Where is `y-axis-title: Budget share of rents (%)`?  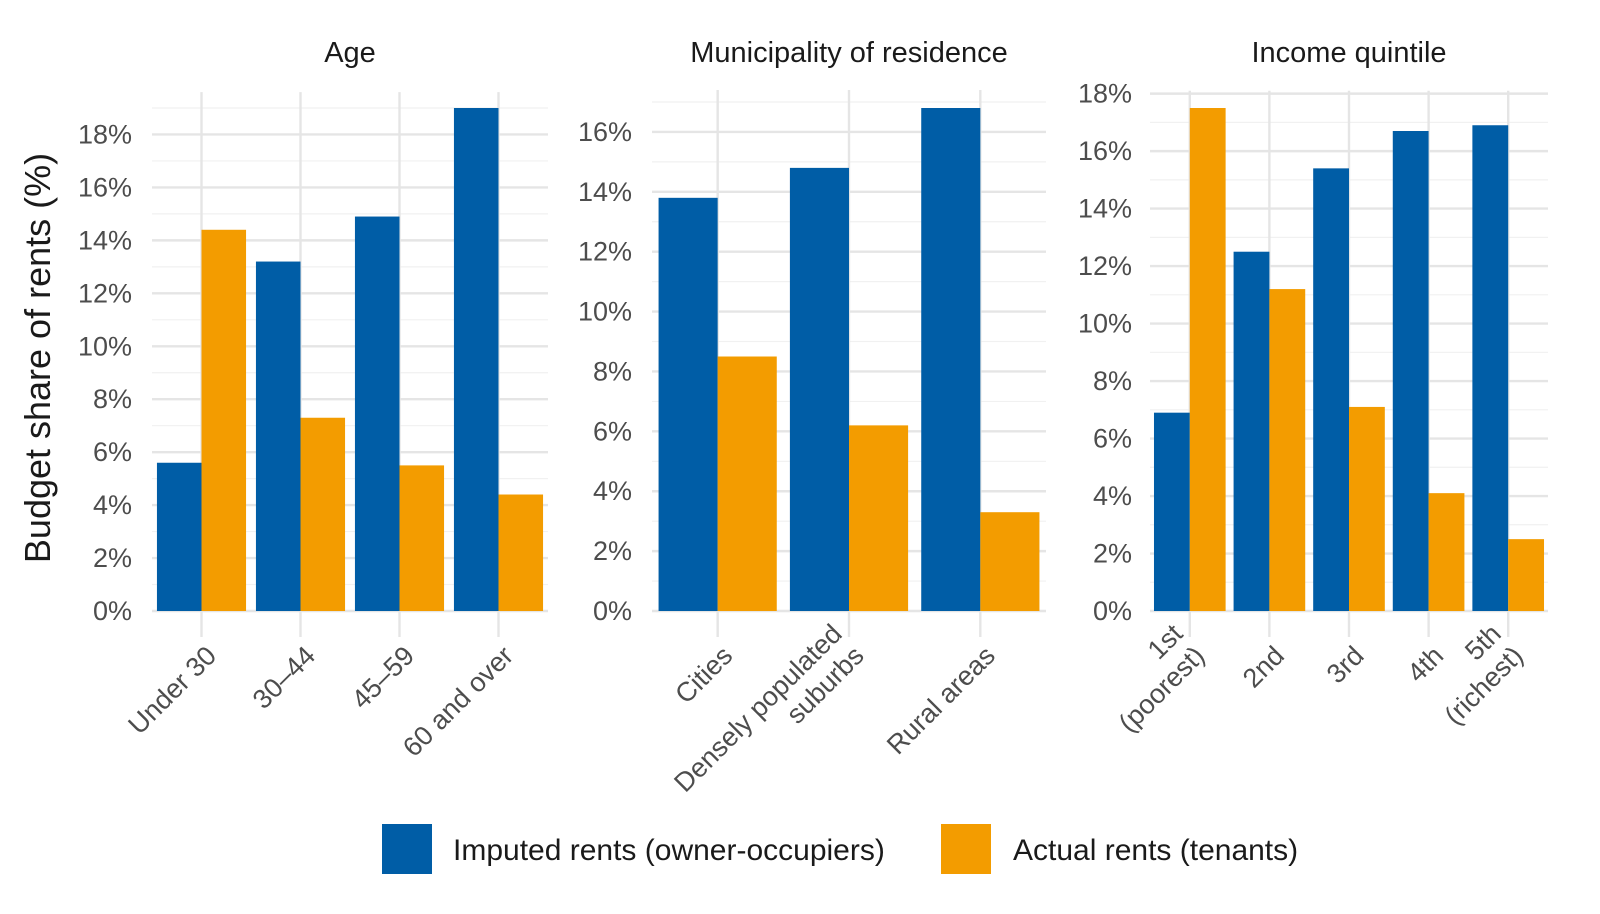 y-axis-title: Budget share of rents (%) is located at coordinates (37, 358).